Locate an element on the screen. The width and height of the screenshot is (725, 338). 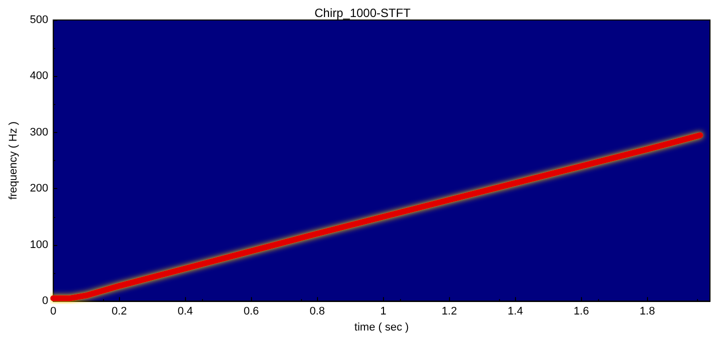
x-tick-label: 1.4 is located at coordinates (515, 312).